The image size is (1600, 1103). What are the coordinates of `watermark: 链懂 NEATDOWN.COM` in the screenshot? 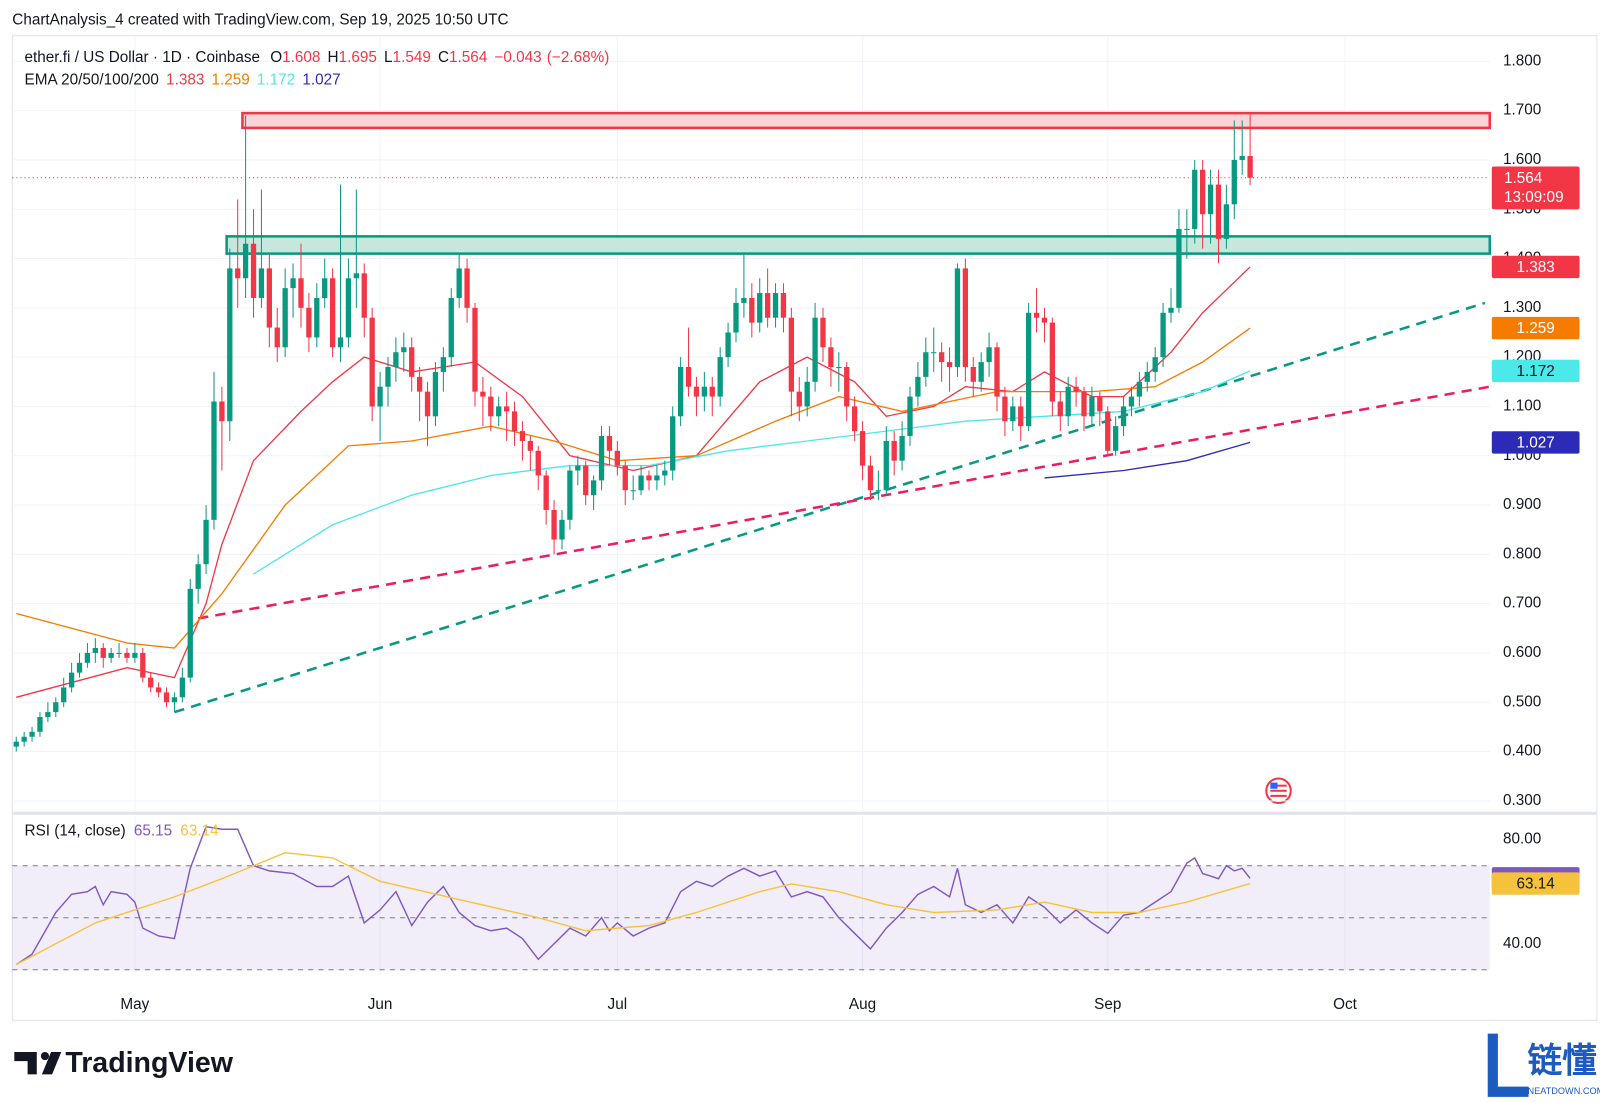 It's located at (1543, 1065).